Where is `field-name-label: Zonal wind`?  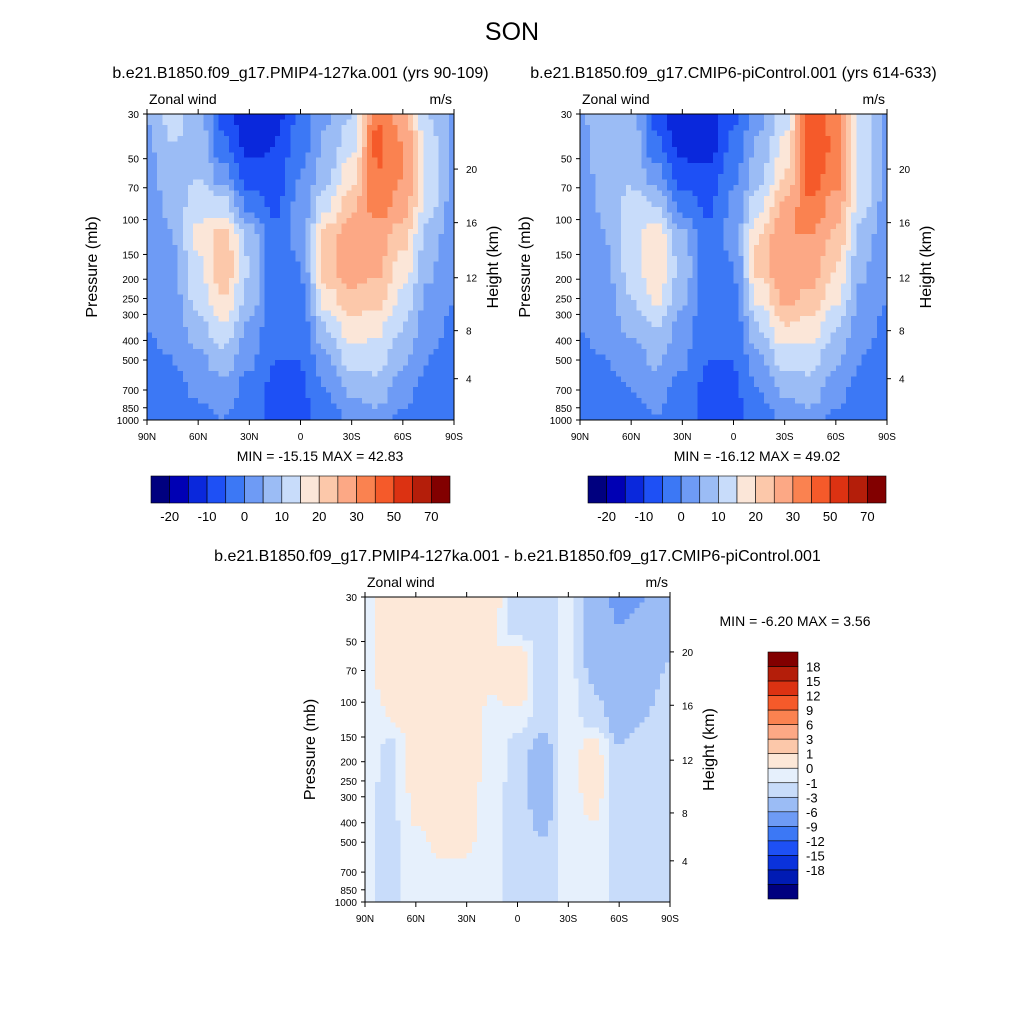
field-name-label: Zonal wind is located at coordinates (183, 99).